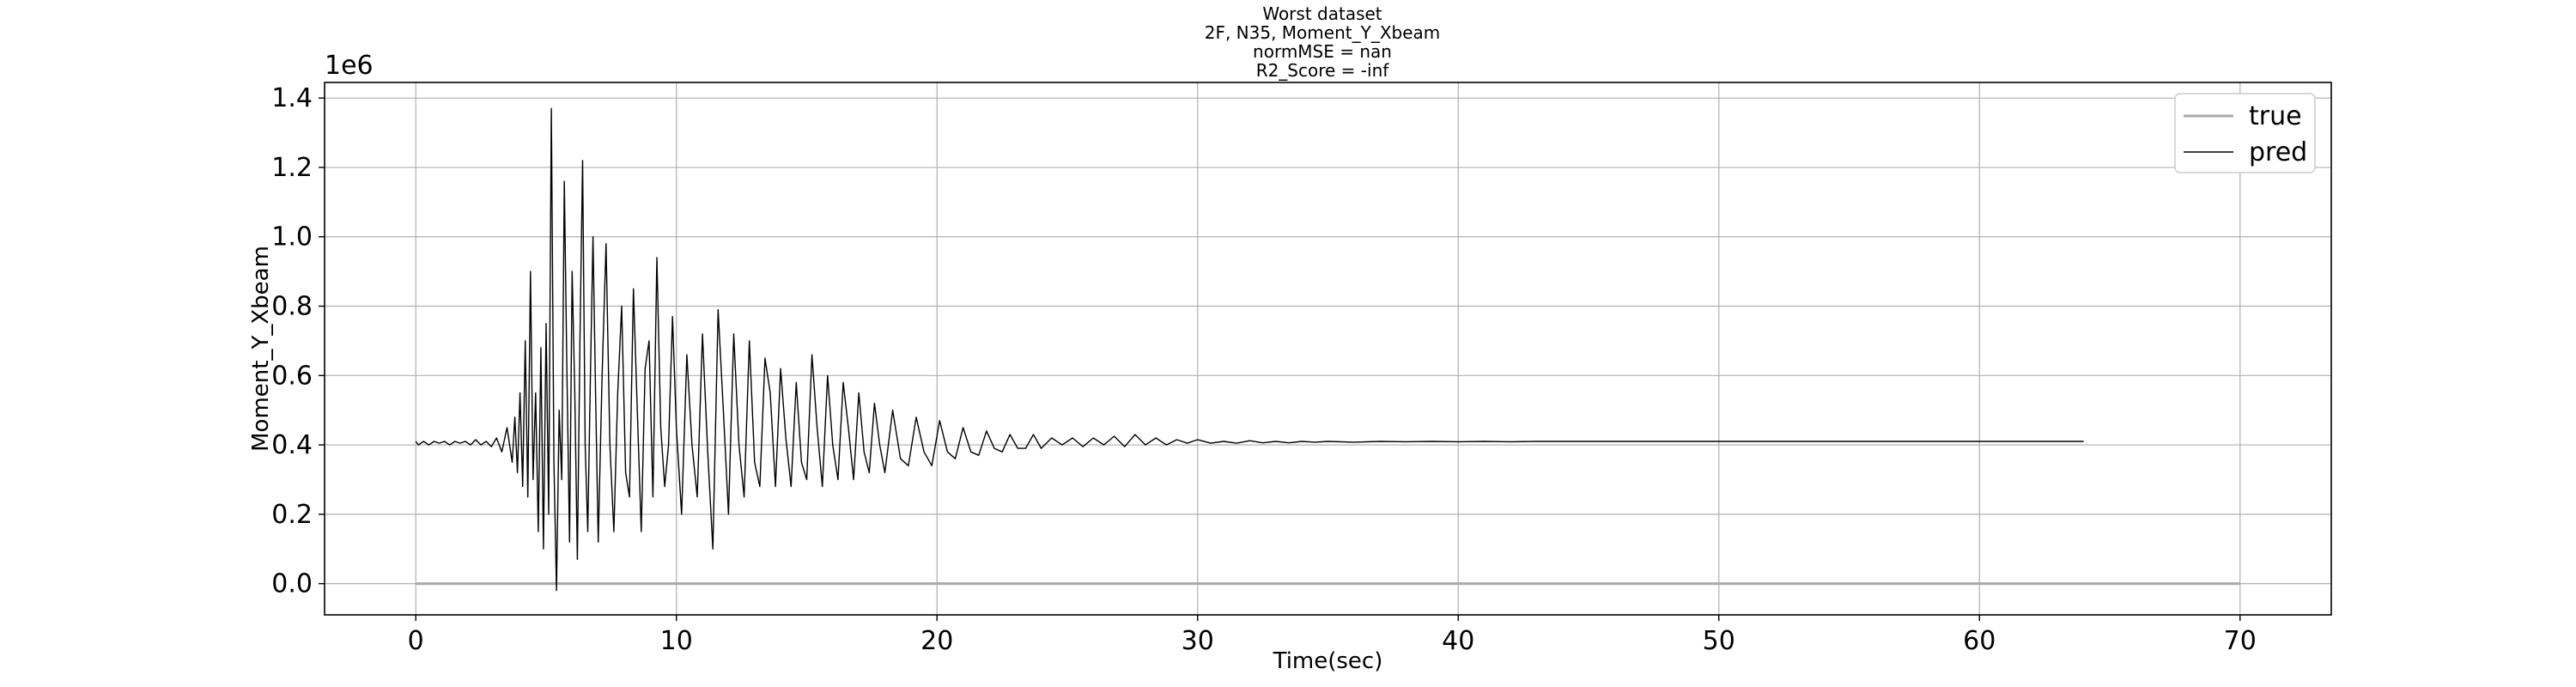 The width and height of the screenshot is (2576, 687). What do you see at coordinates (261, 349) in the screenshot?
I see `y-axis-label: Moment_Y_Xbeam` at bounding box center [261, 349].